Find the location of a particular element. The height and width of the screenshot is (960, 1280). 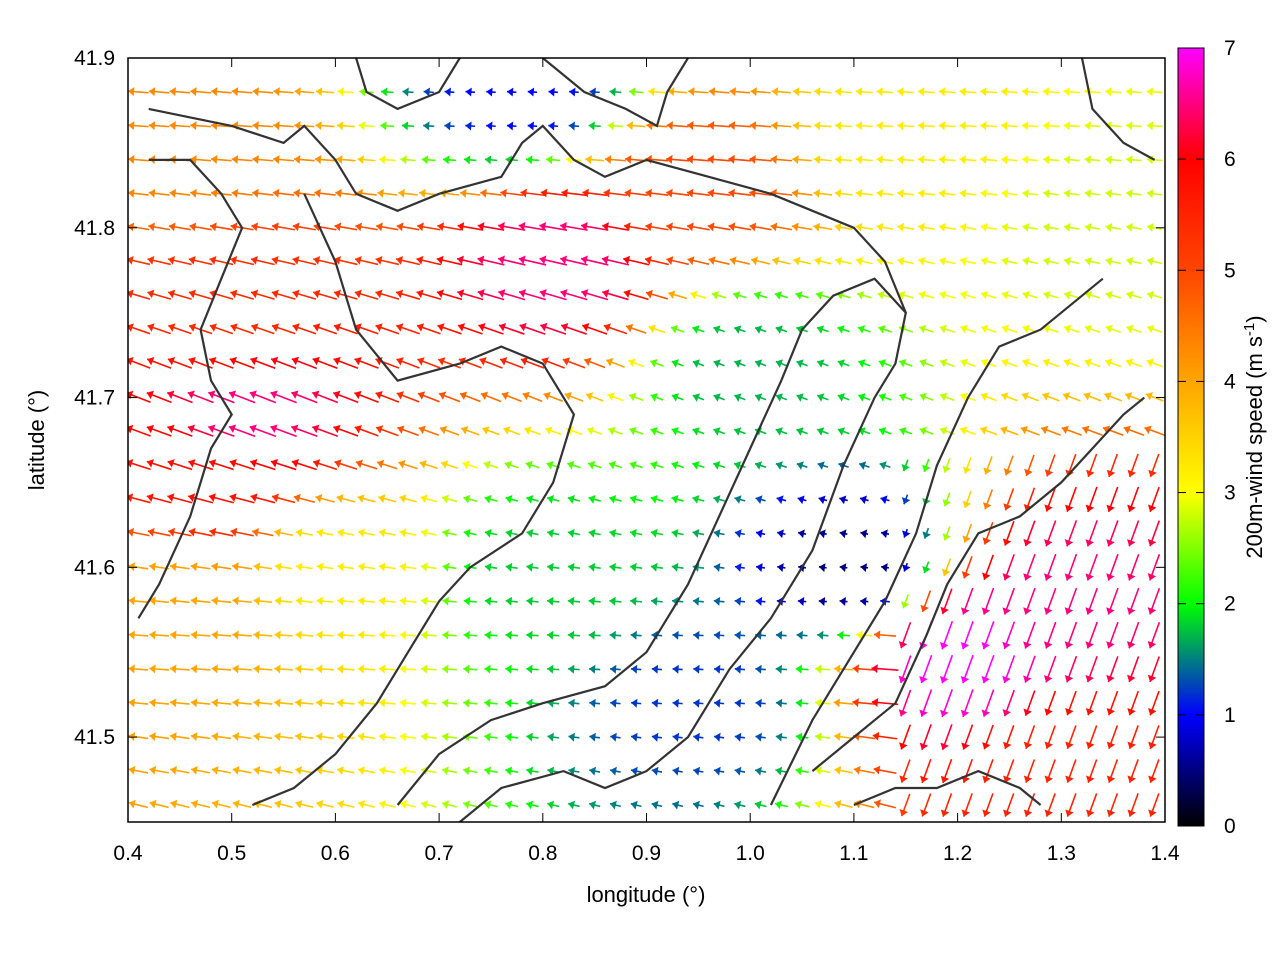

x-axis-title: longitude (°) is located at coordinates (646, 894).